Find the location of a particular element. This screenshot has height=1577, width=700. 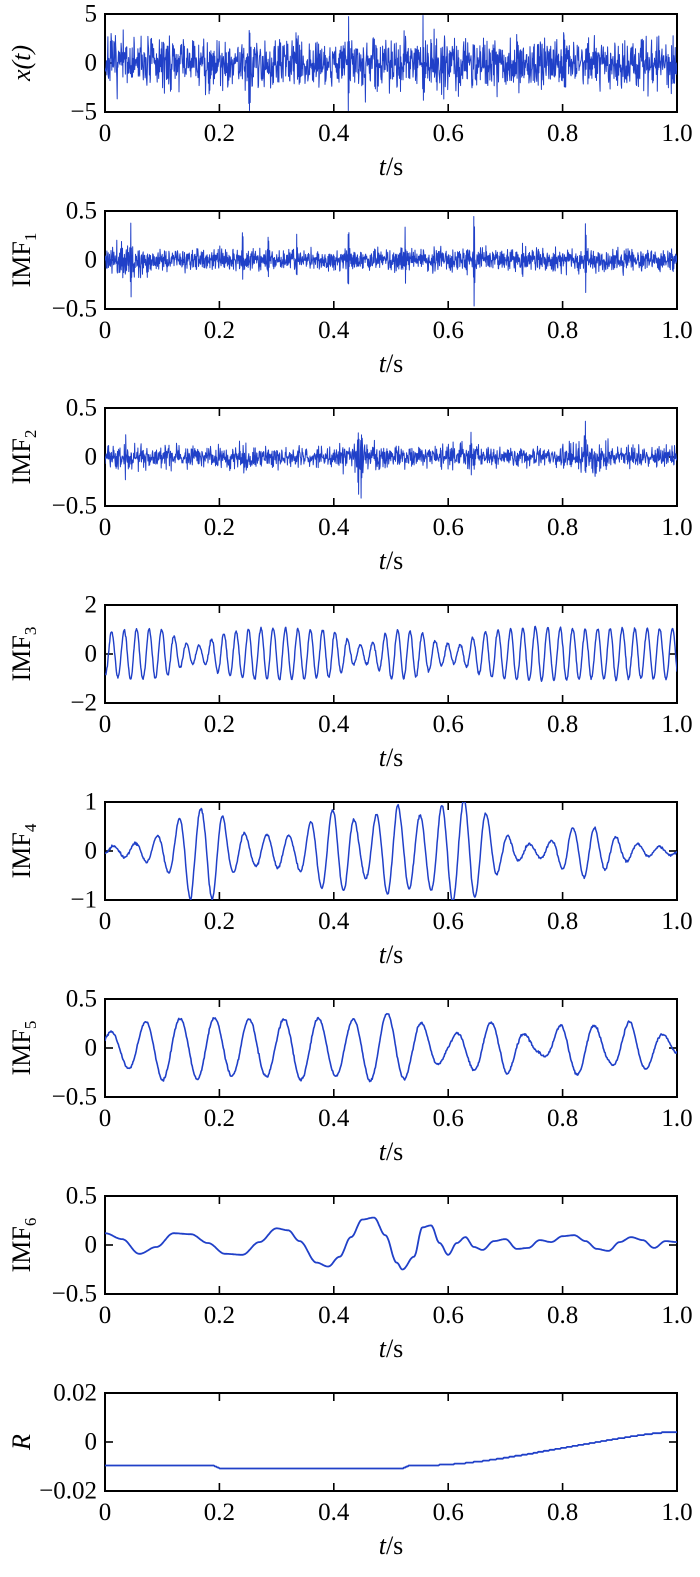

y-axis-label: IMF6 is located at coordinates (23, 1245).